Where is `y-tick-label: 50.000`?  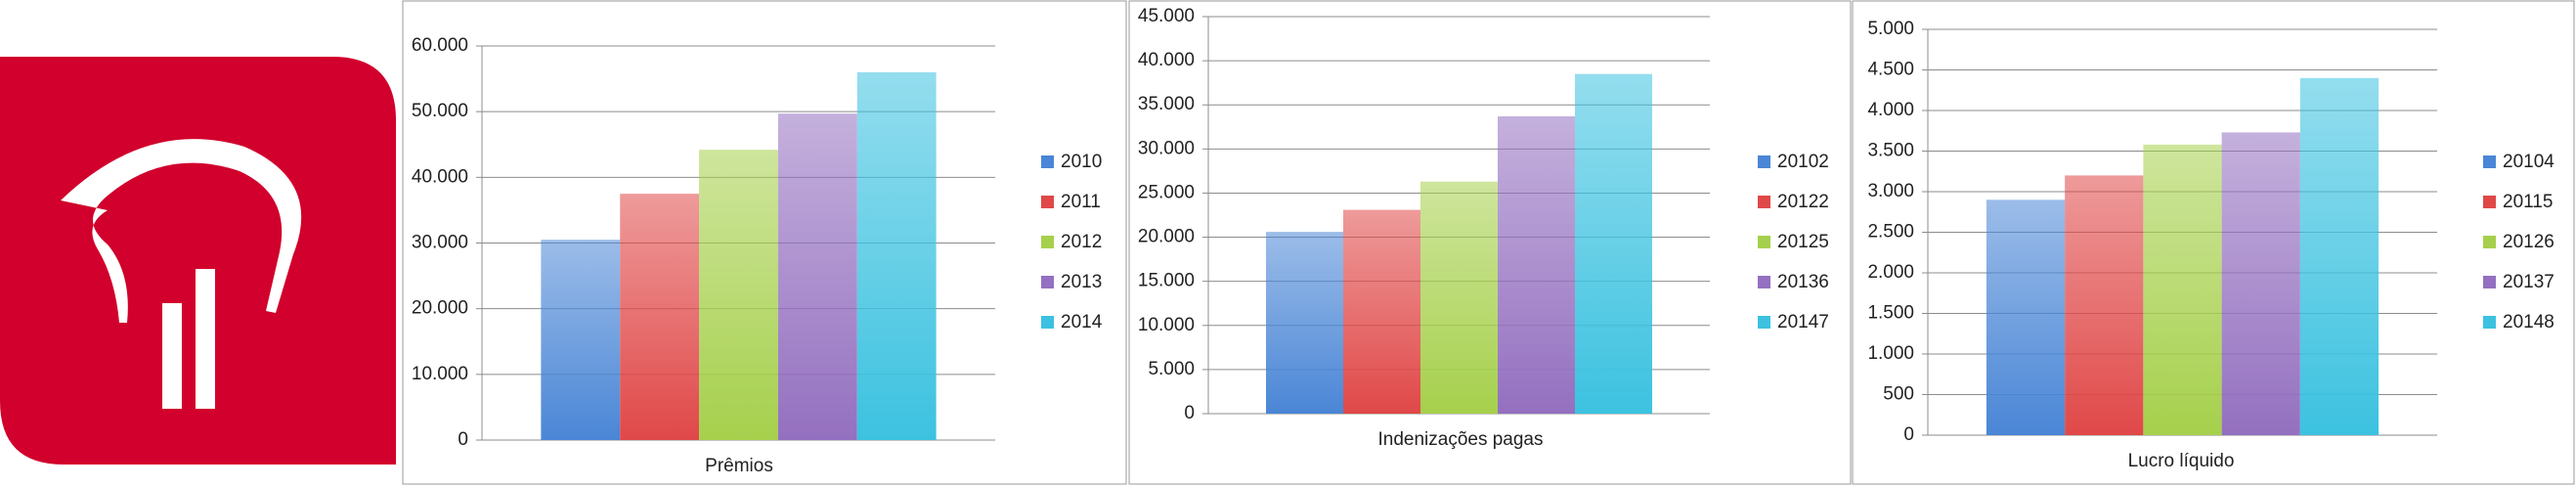 y-tick-label: 50.000 is located at coordinates (440, 111).